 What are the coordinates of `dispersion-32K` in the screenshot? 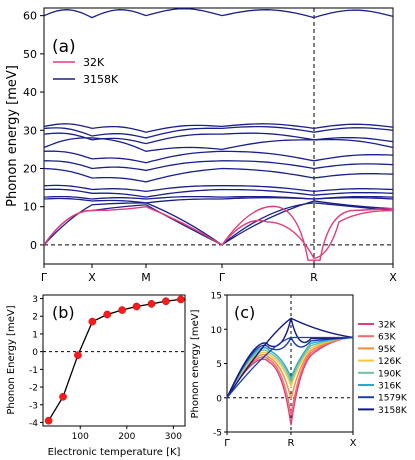 It's located at (290, 381).